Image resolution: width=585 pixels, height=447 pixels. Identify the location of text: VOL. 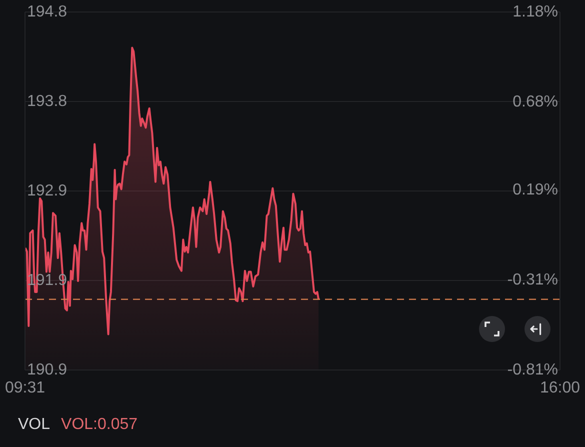
(34, 424).